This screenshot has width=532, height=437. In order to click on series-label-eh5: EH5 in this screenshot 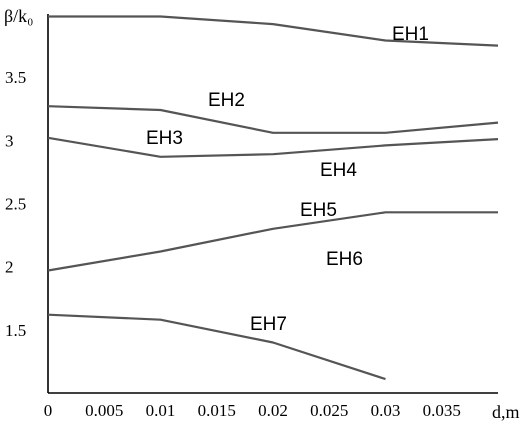, I will do `click(318, 210)`.